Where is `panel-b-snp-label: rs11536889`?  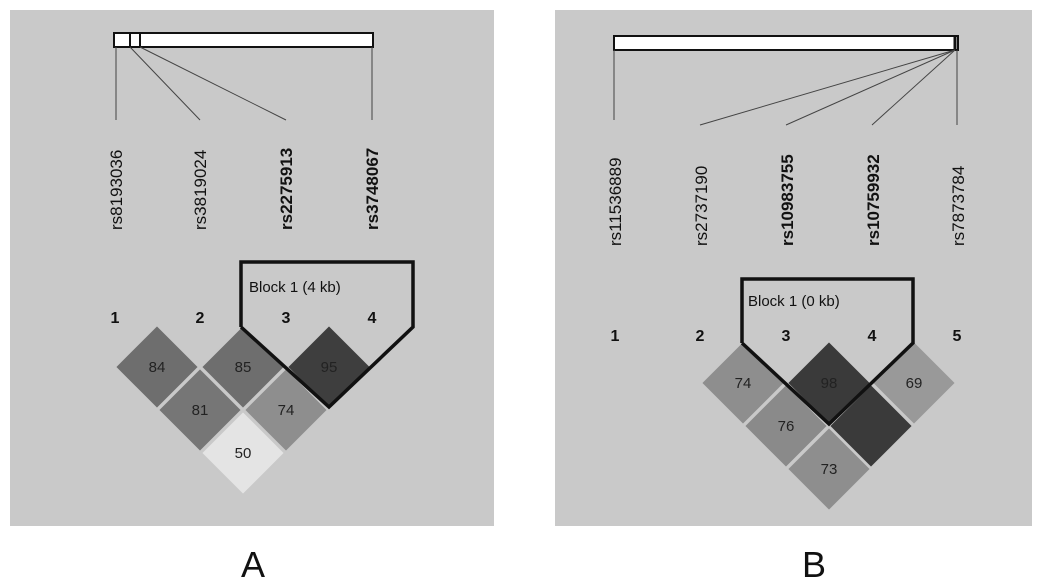
panel-b-snp-label: rs11536889 is located at coordinates (615, 201).